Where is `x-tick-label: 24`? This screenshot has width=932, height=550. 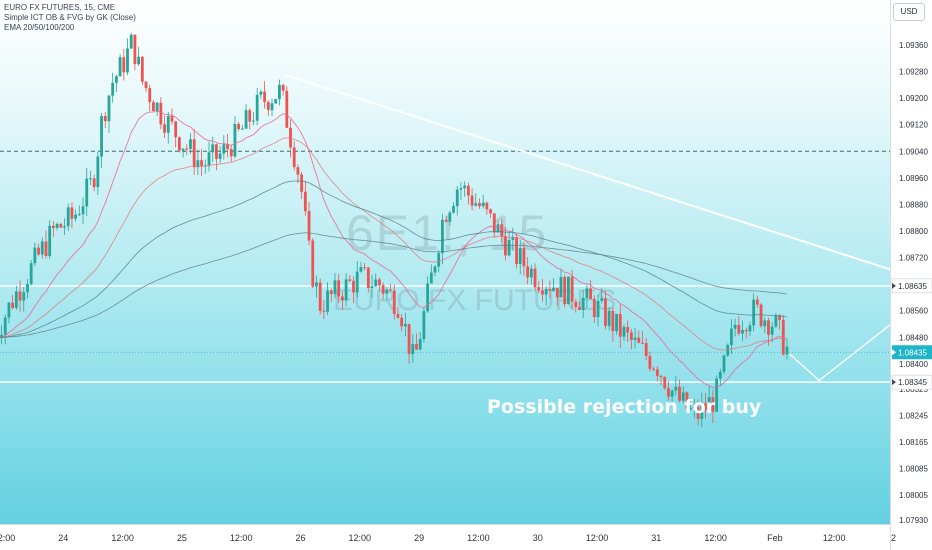 x-tick-label: 24 is located at coordinates (63, 538).